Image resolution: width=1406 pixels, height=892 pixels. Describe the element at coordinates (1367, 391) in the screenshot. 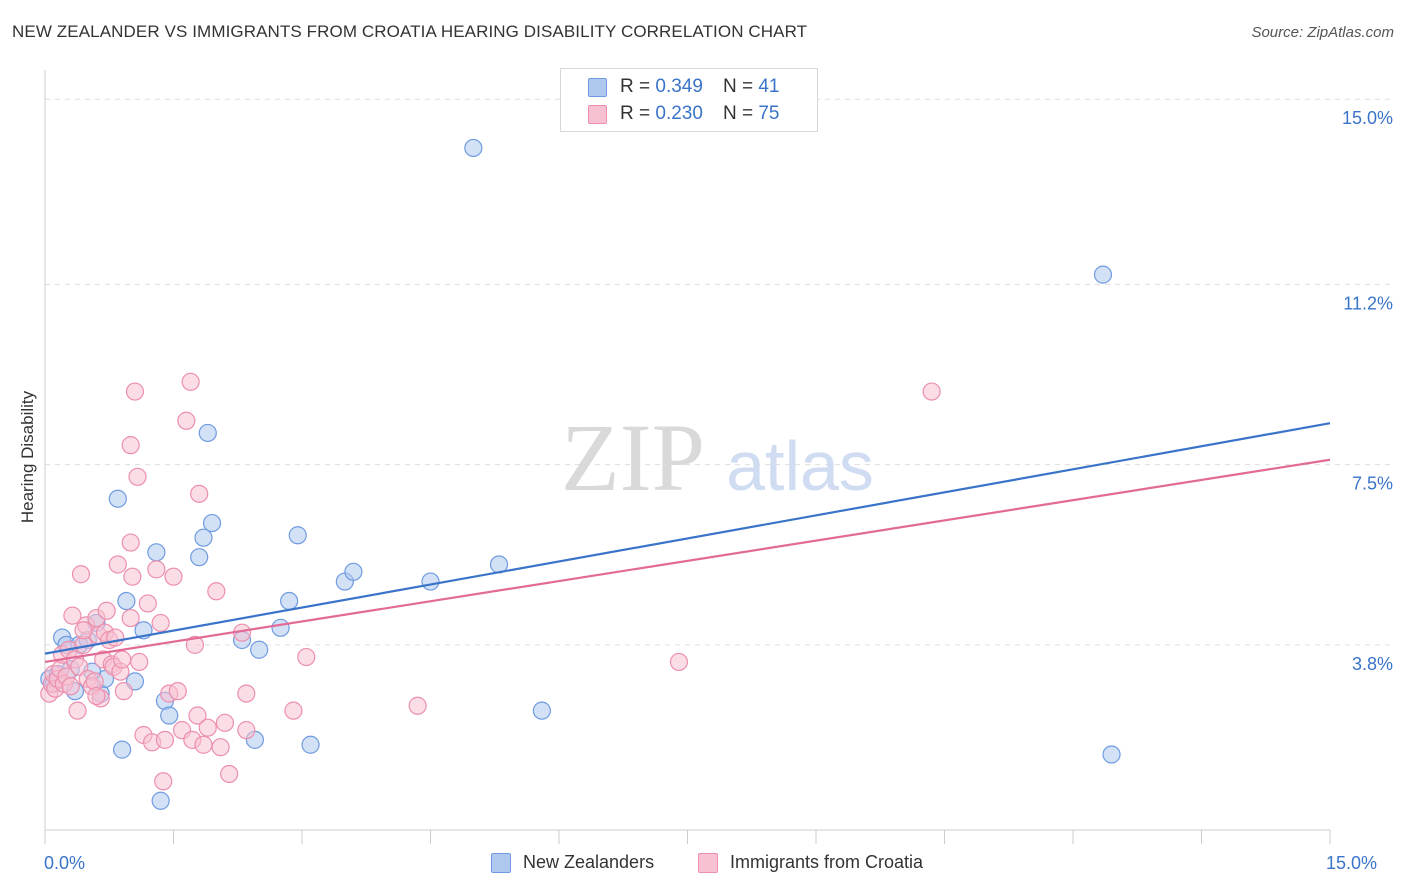

I see `y-tick-labels: 3.8% 7.5% 11.2% 15.0%` at that location.